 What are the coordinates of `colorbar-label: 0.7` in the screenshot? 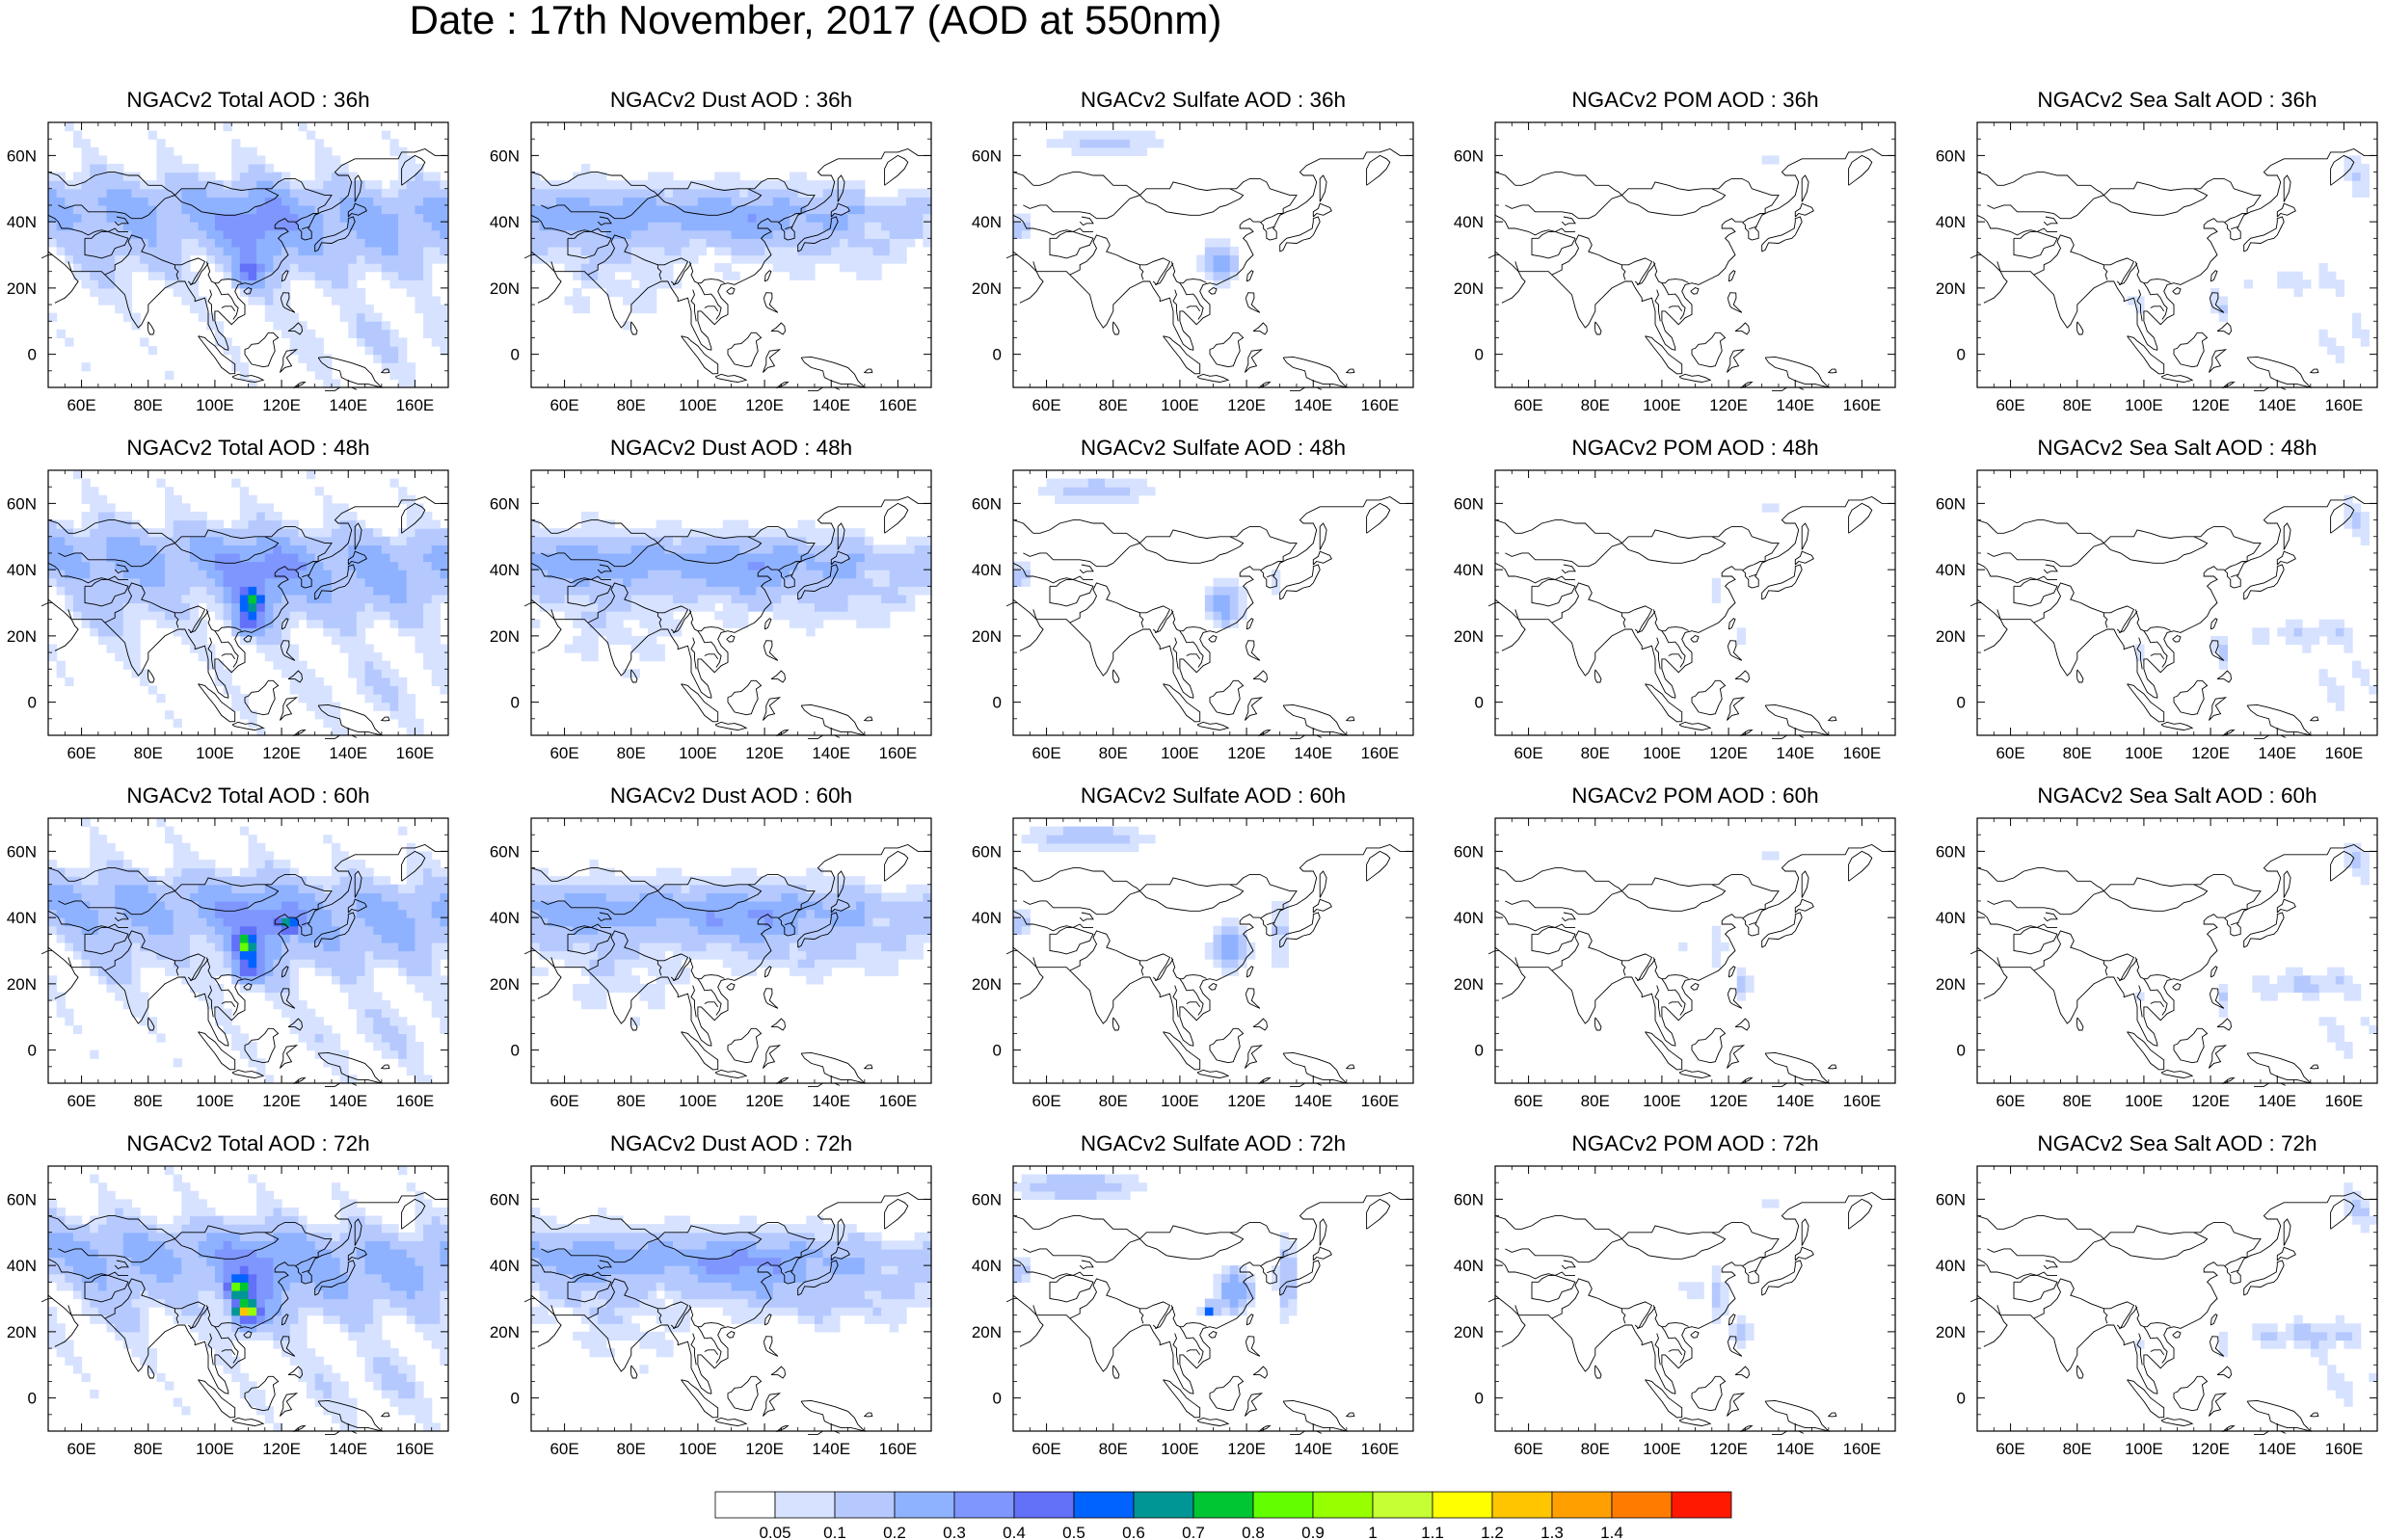 It's located at (1193, 1532).